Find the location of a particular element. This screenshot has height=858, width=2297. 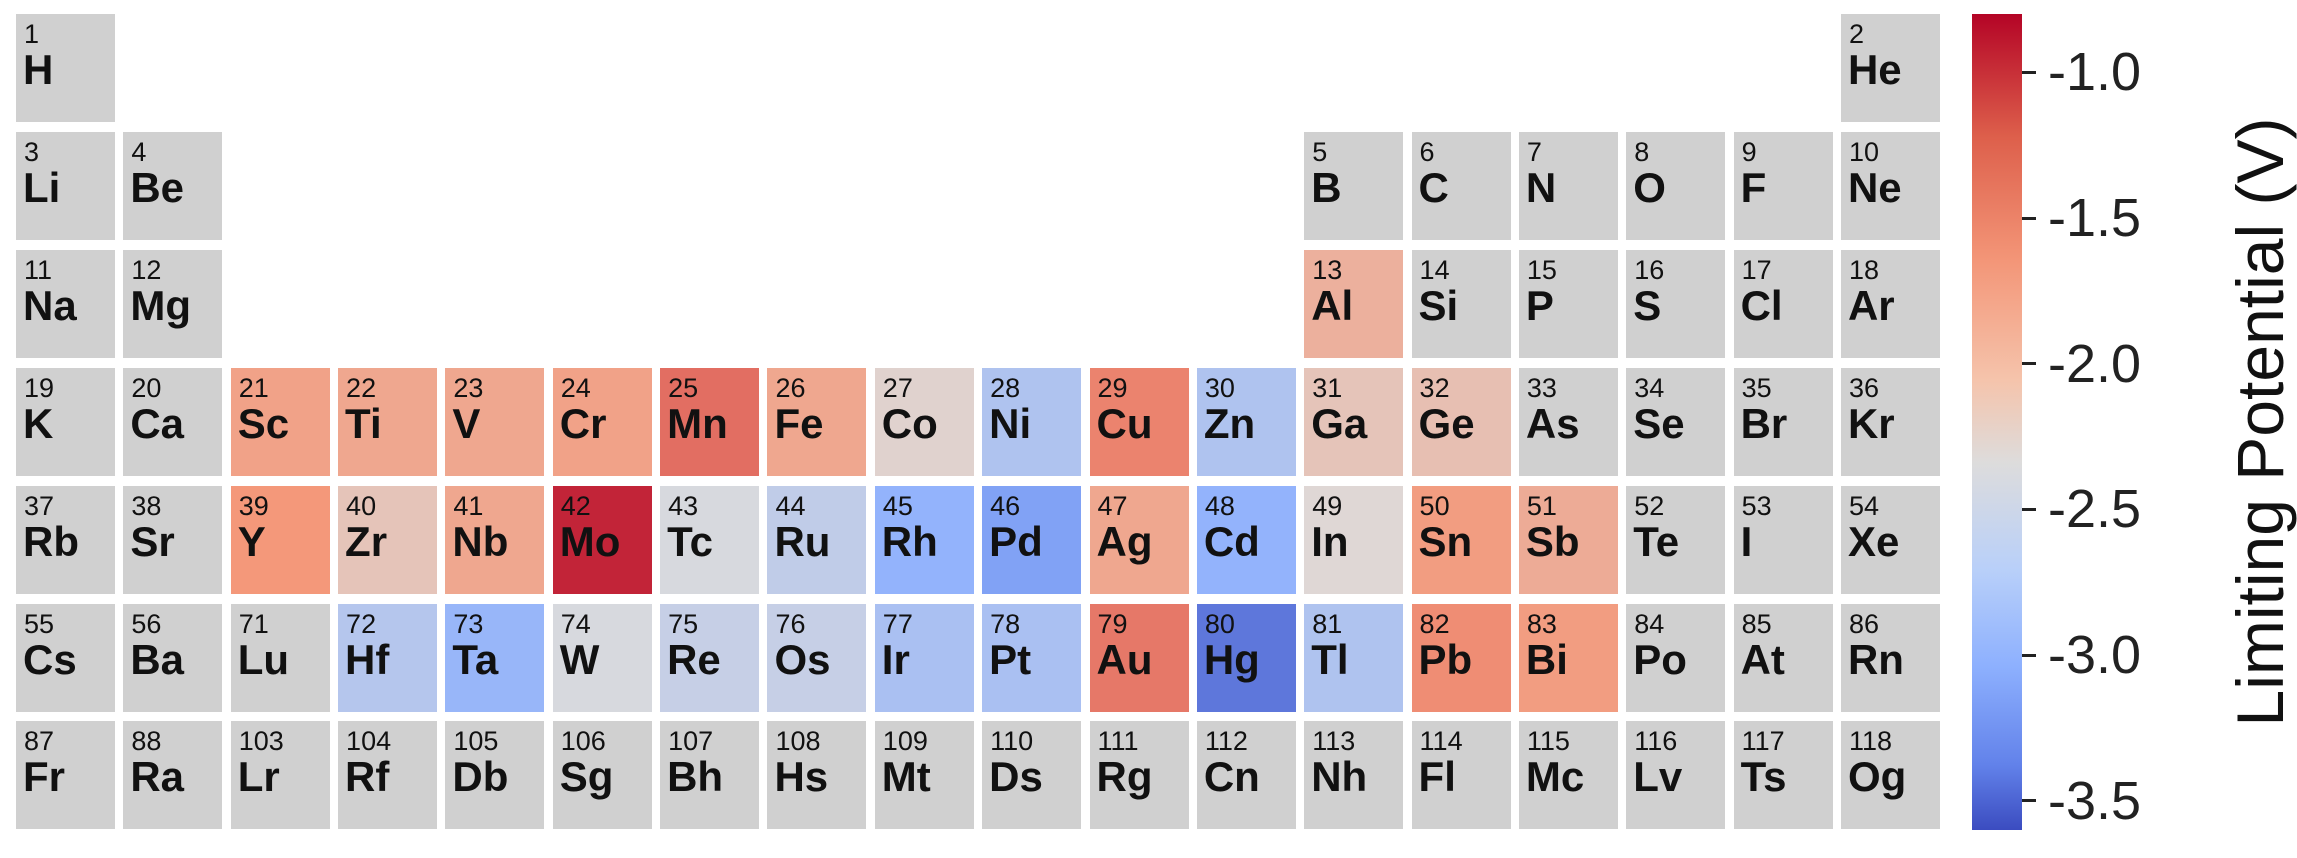

element-symbol: Au is located at coordinates (1124, 659).